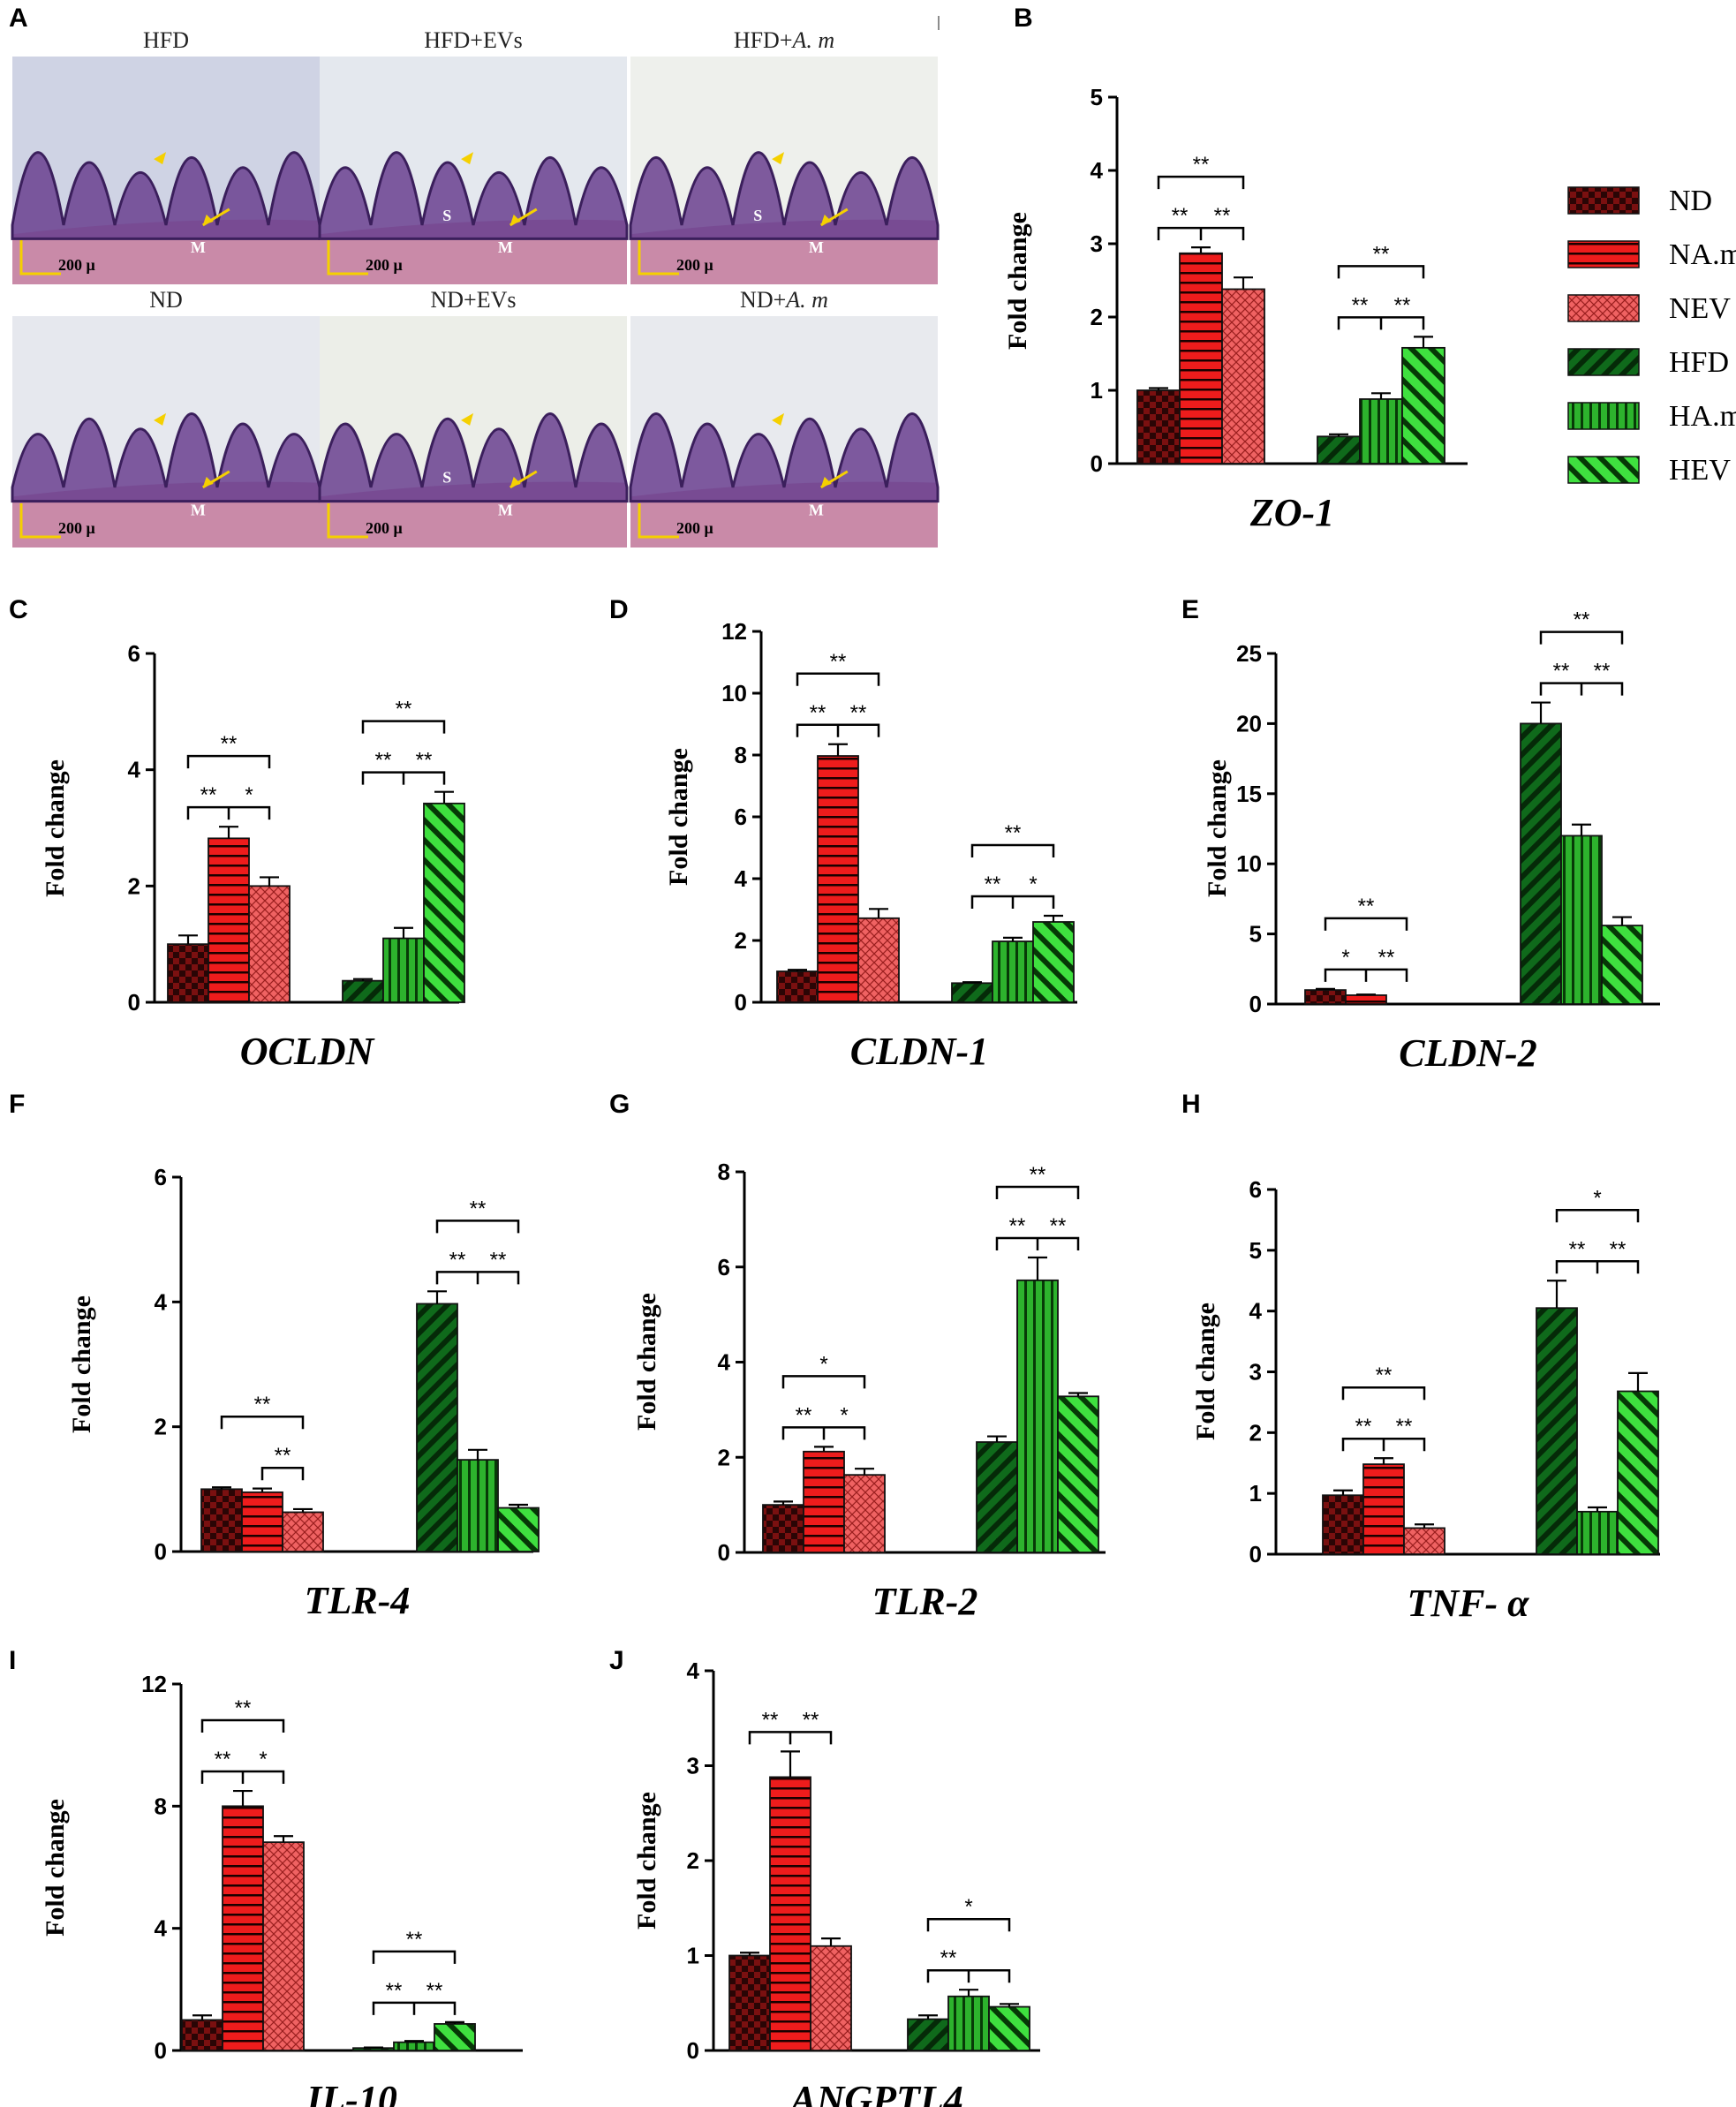 This screenshot has height=2107, width=1736. Describe the element at coordinates (1249, 654) in the screenshot. I see `y-tick-label: 25` at that location.